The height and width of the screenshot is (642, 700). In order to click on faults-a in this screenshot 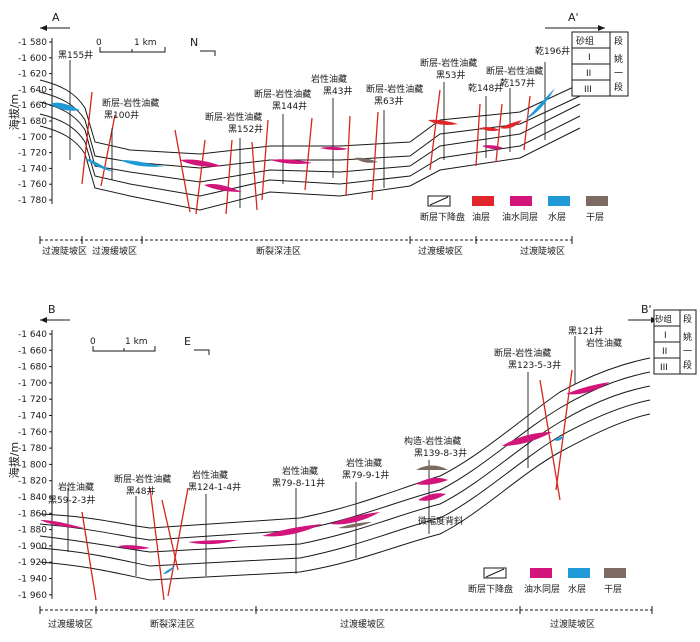, I will do `click(306, 152)`.